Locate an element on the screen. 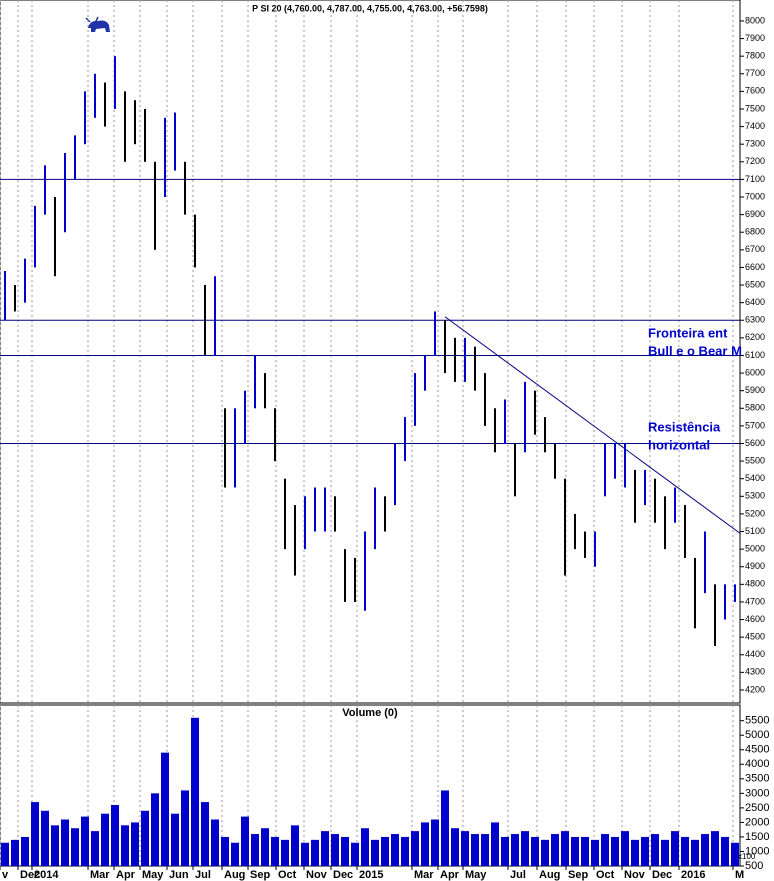  y-tick-label: 6100 is located at coordinates (755, 355).